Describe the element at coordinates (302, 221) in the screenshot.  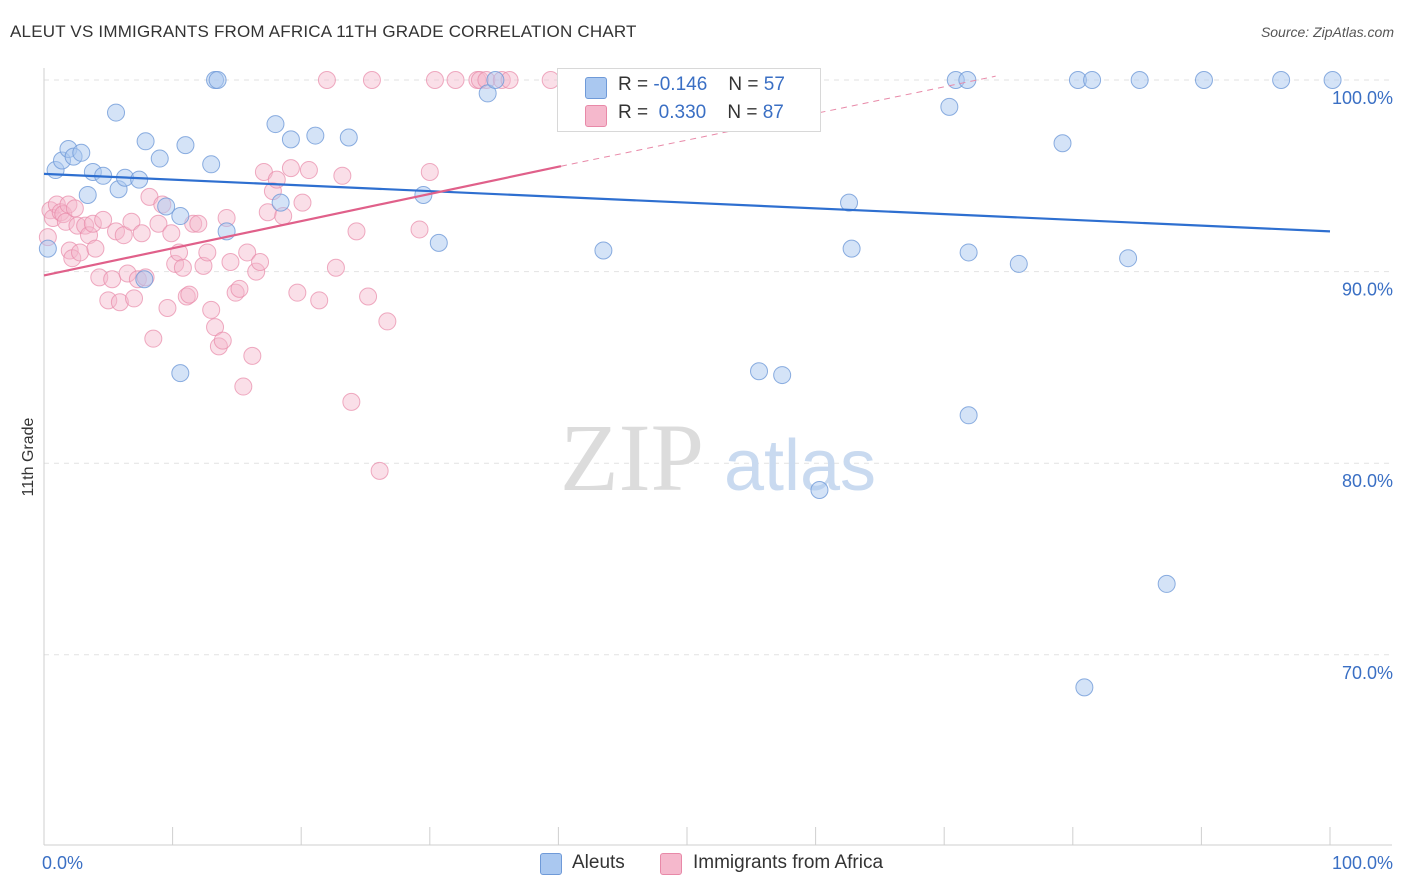
I see `trend-line-africa` at that location.